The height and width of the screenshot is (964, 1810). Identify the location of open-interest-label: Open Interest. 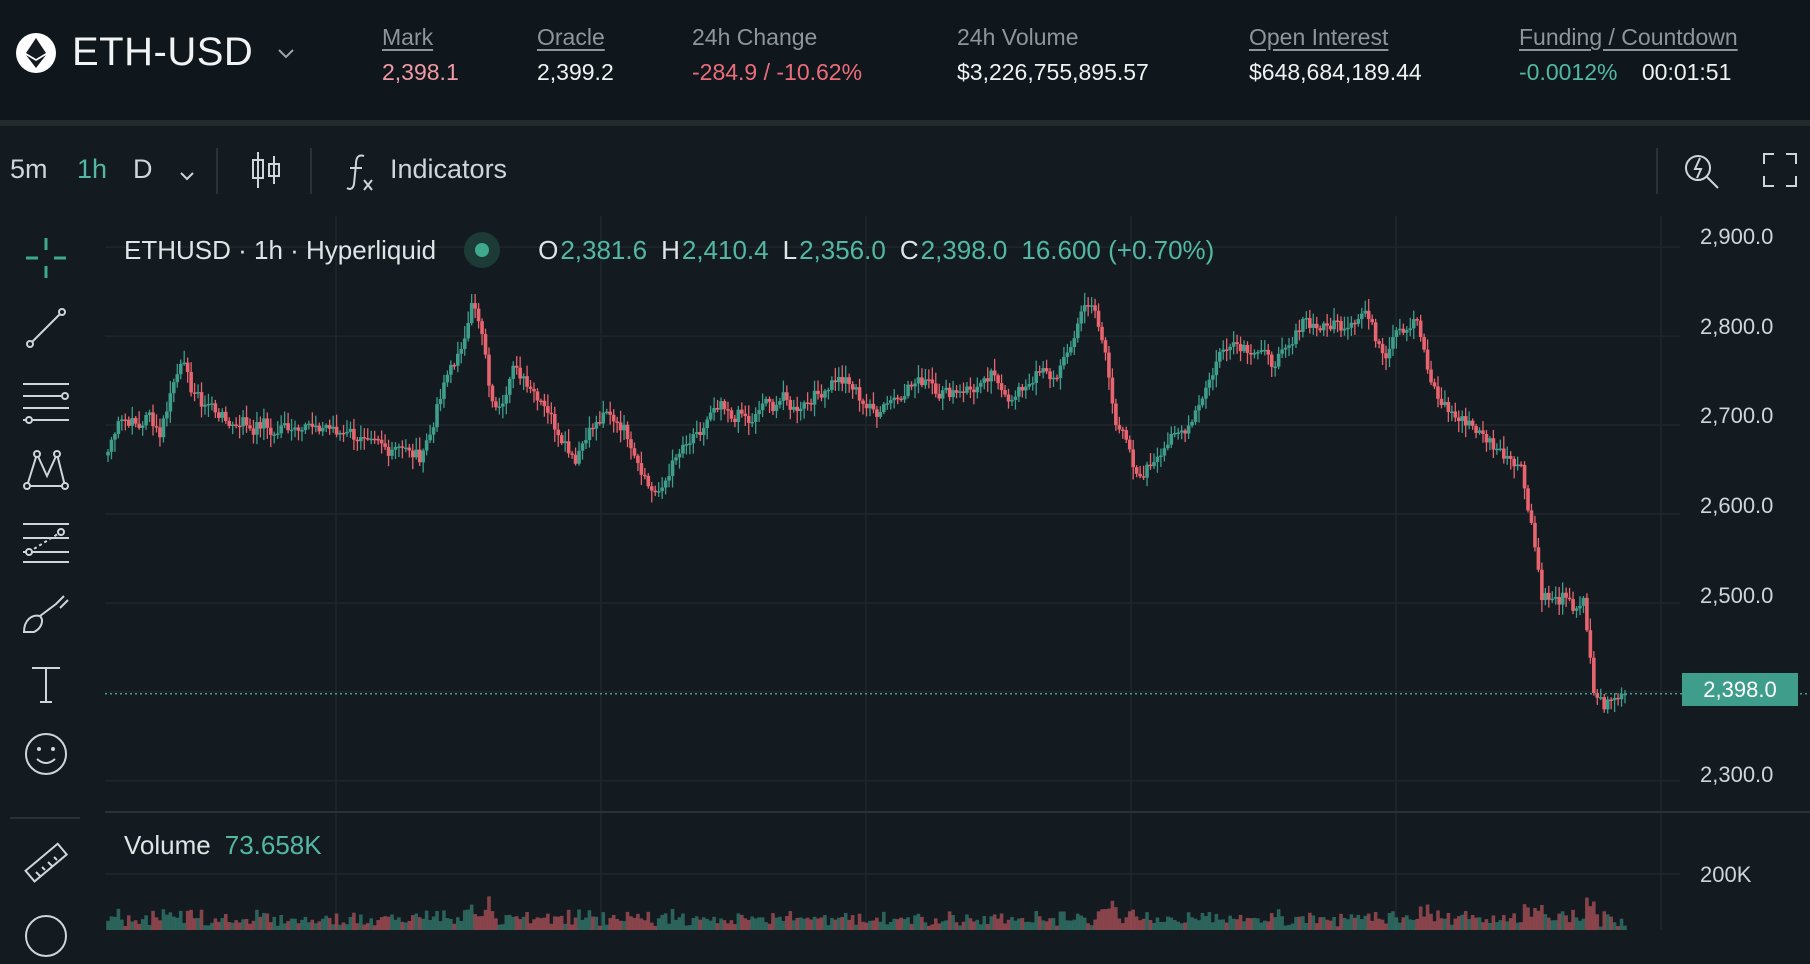
(1319, 37).